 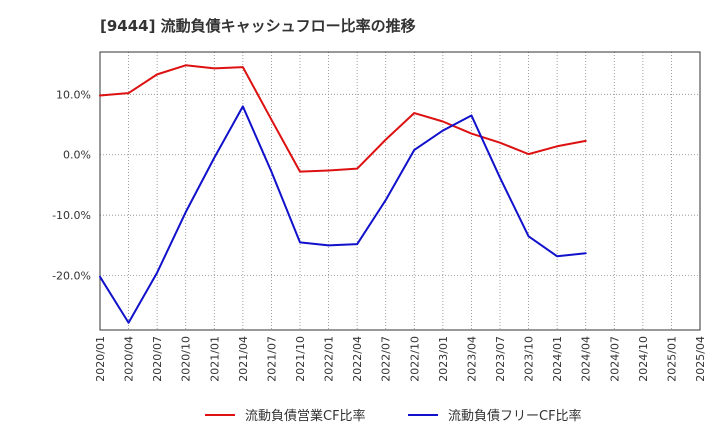 I want to click on x-tick-label: 2021/04, so click(x=243, y=359).